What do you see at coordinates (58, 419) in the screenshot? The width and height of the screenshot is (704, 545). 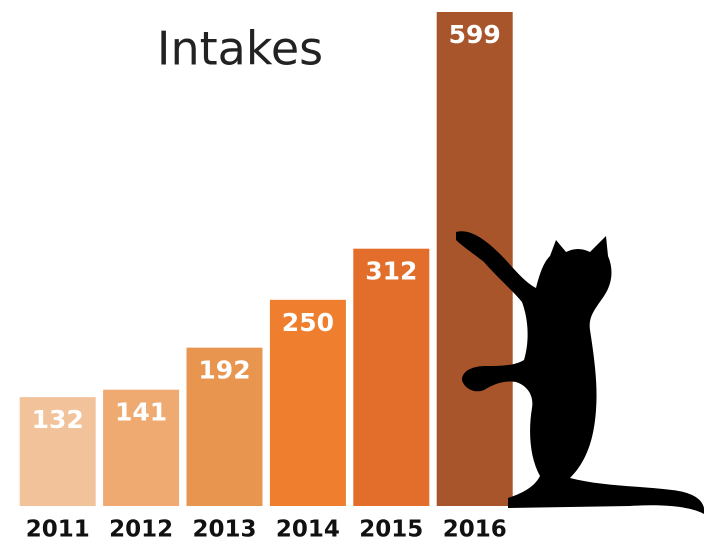 I see `value-label: 132` at bounding box center [58, 419].